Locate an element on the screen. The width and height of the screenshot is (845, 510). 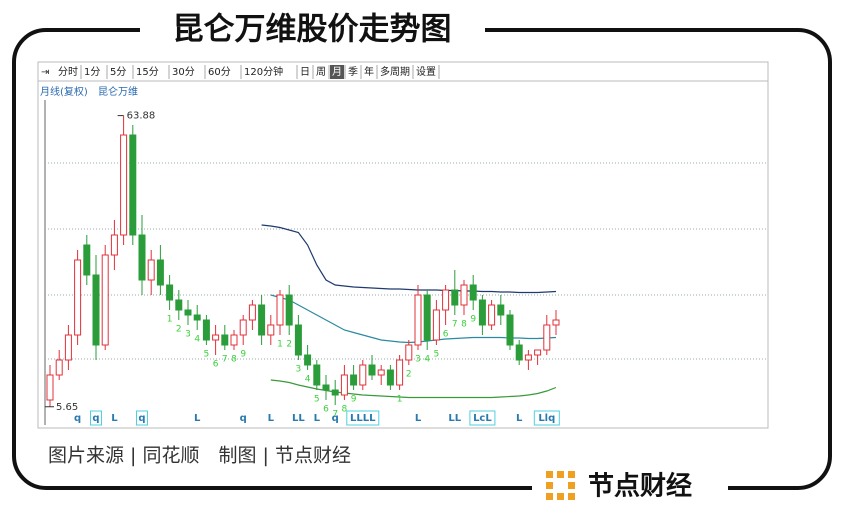
signal-marker: LLLL is located at coordinates (363, 418).